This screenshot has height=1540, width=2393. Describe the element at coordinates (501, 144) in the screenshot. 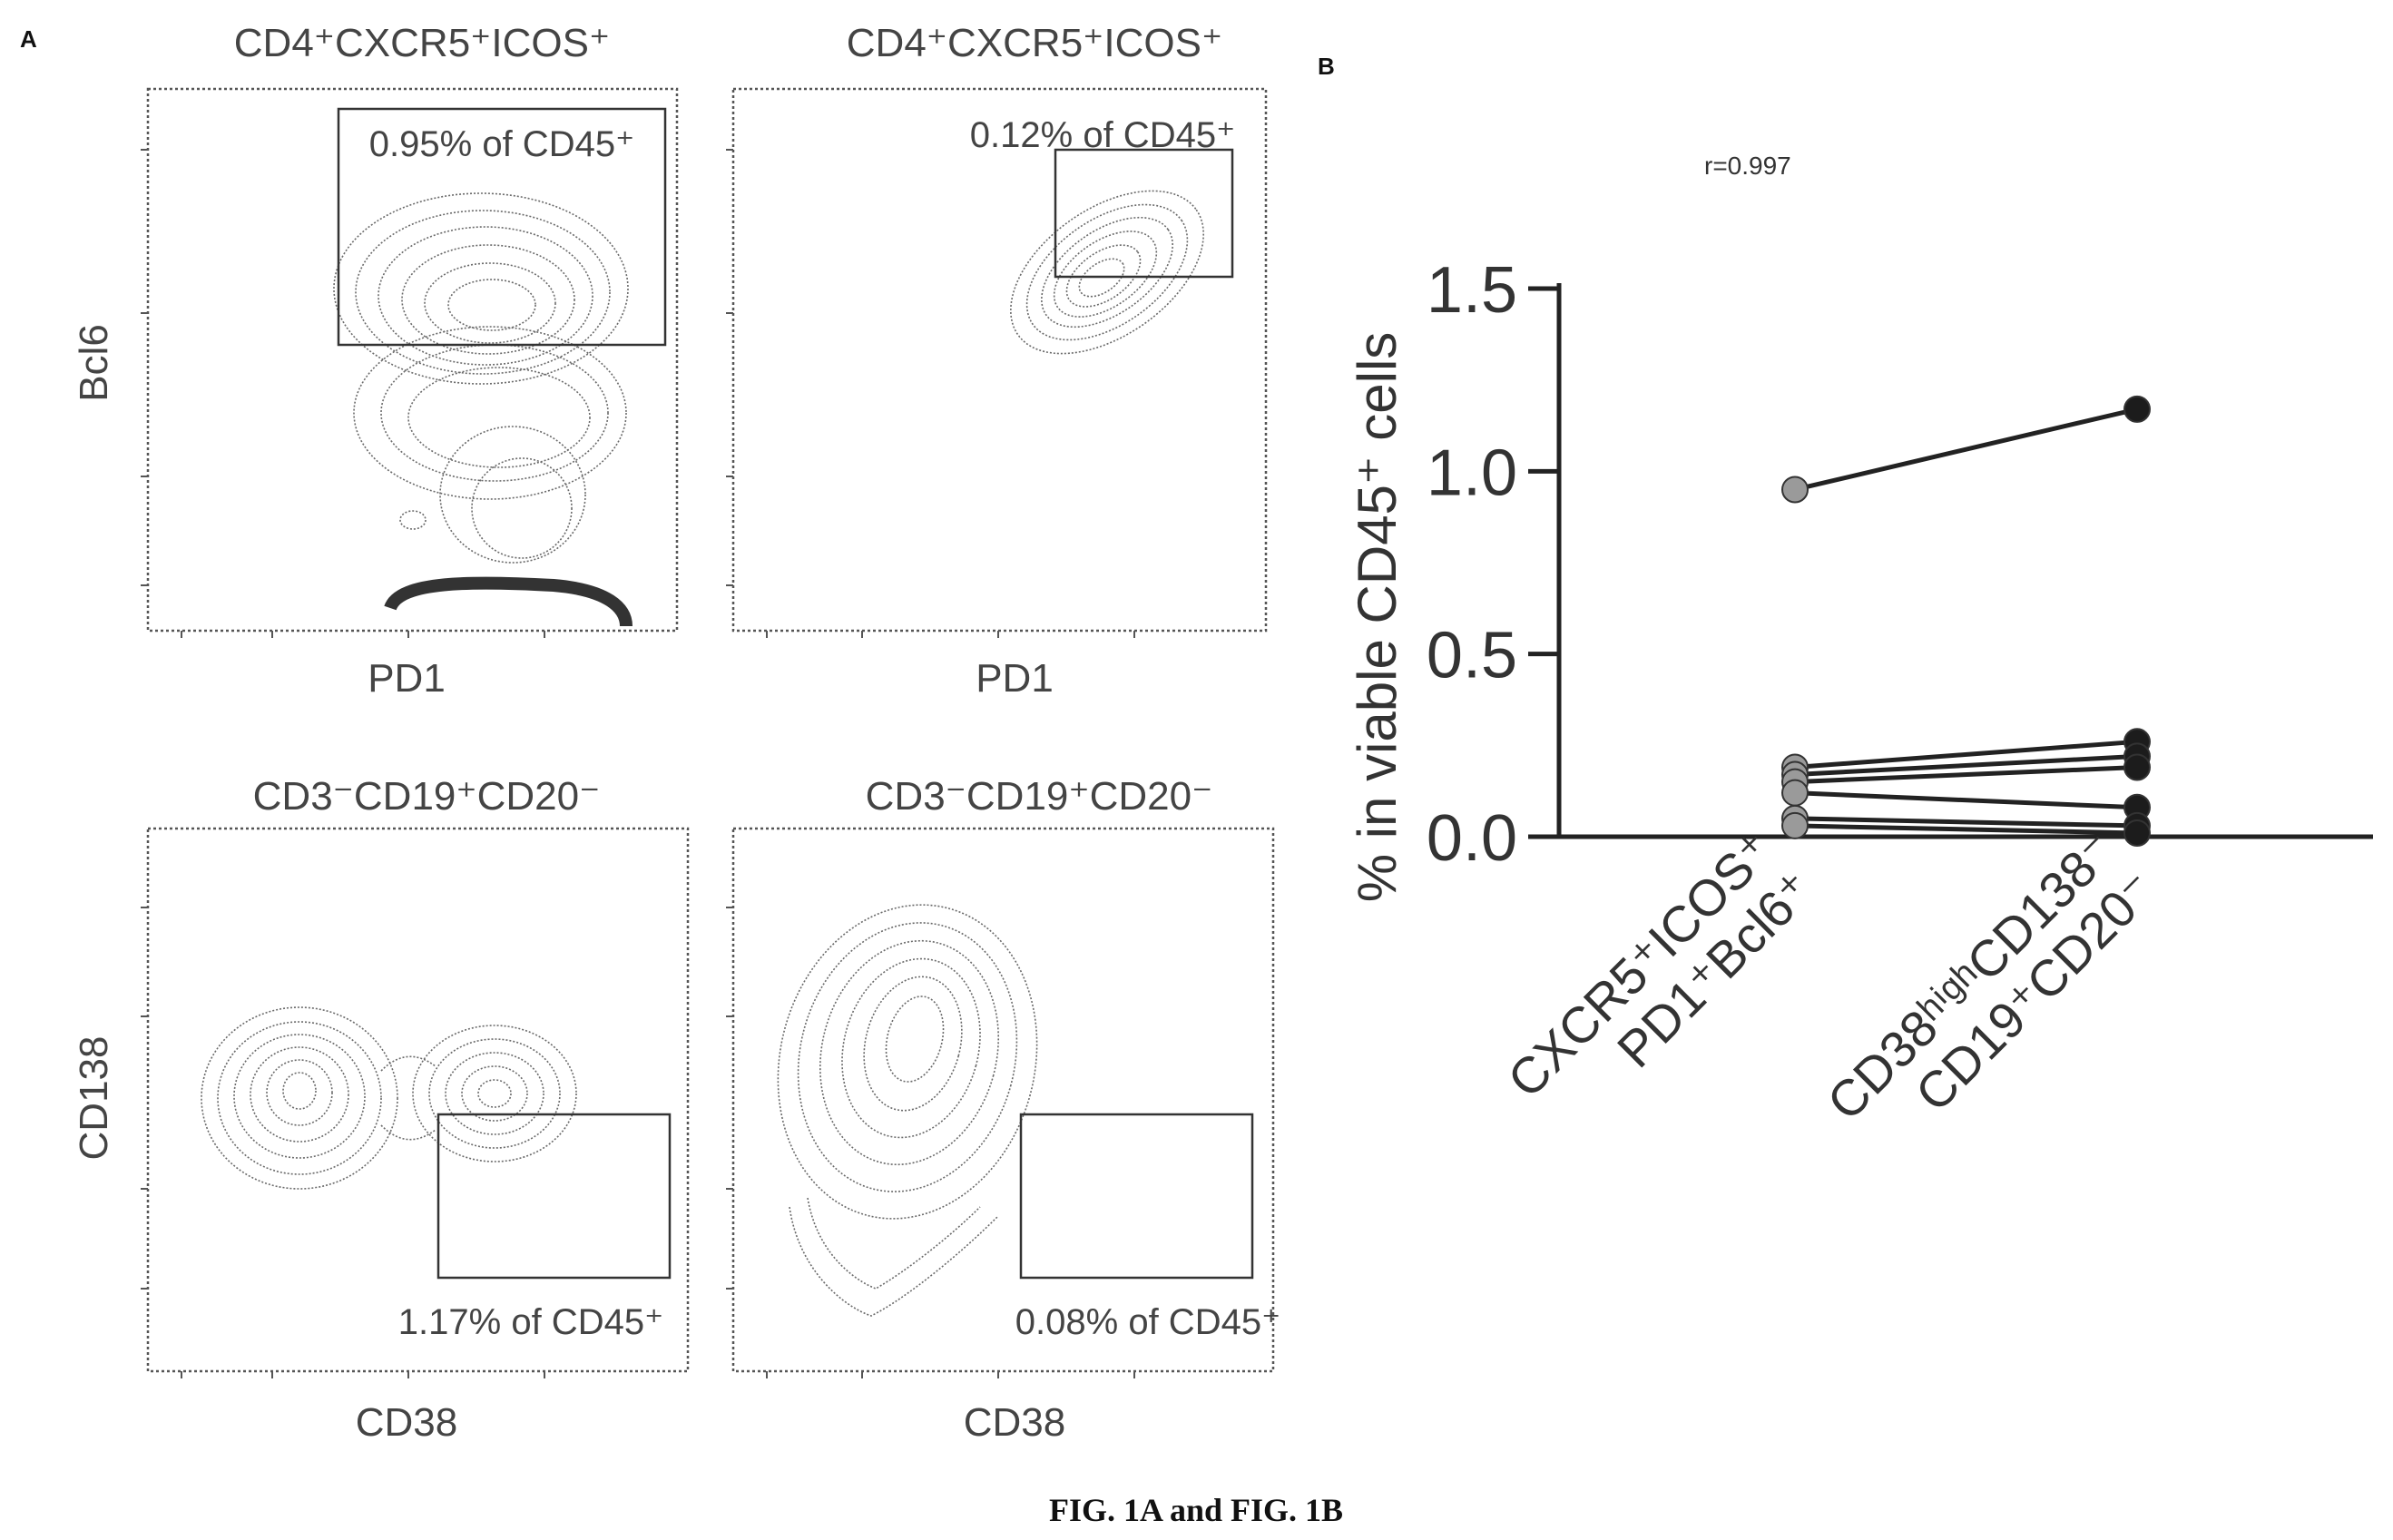

I see `gate-label: 0.95% of CD45⁺` at that location.